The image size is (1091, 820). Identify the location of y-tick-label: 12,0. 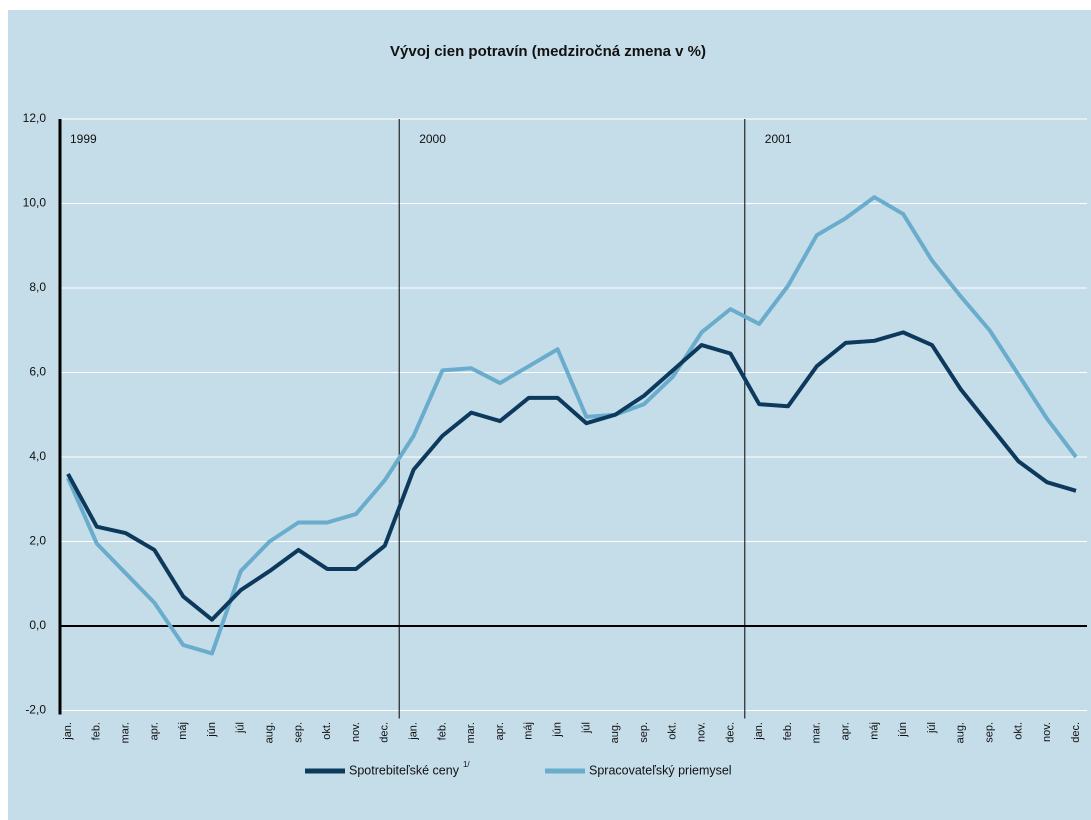
(35, 118).